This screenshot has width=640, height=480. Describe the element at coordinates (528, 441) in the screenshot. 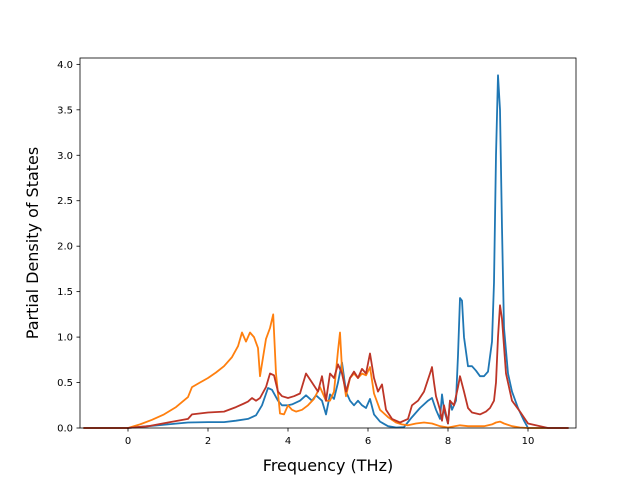

I see `x-tick-label: 10` at that location.